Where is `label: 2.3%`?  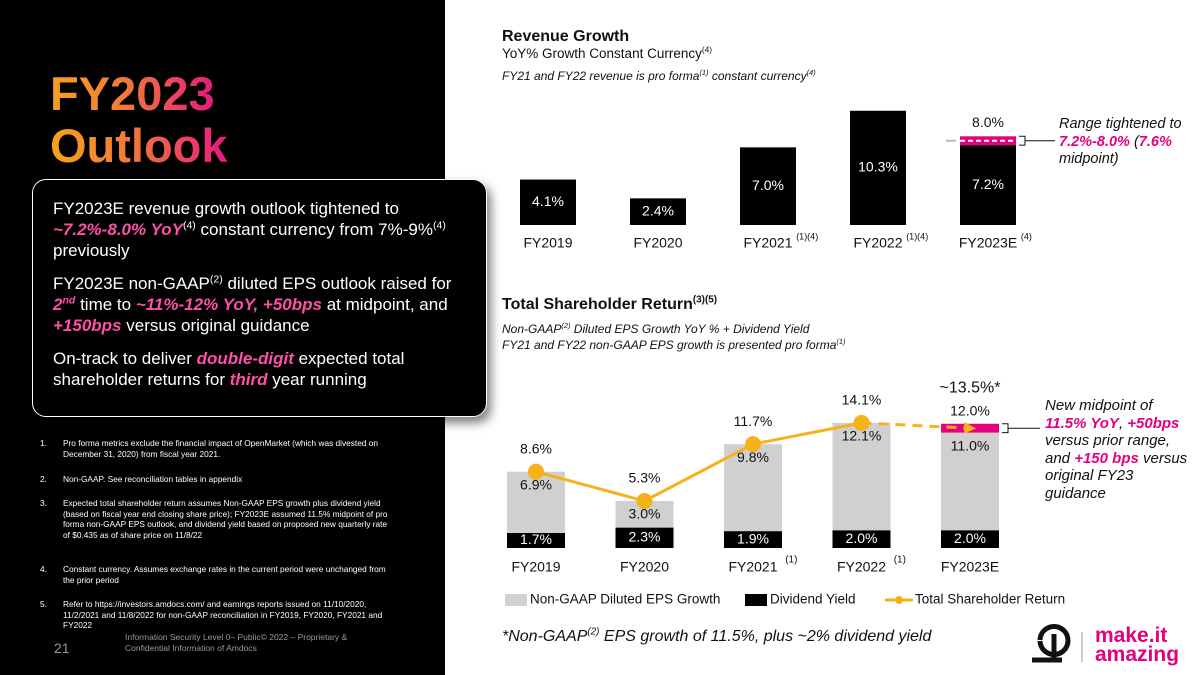 label: 2.3% is located at coordinates (645, 536).